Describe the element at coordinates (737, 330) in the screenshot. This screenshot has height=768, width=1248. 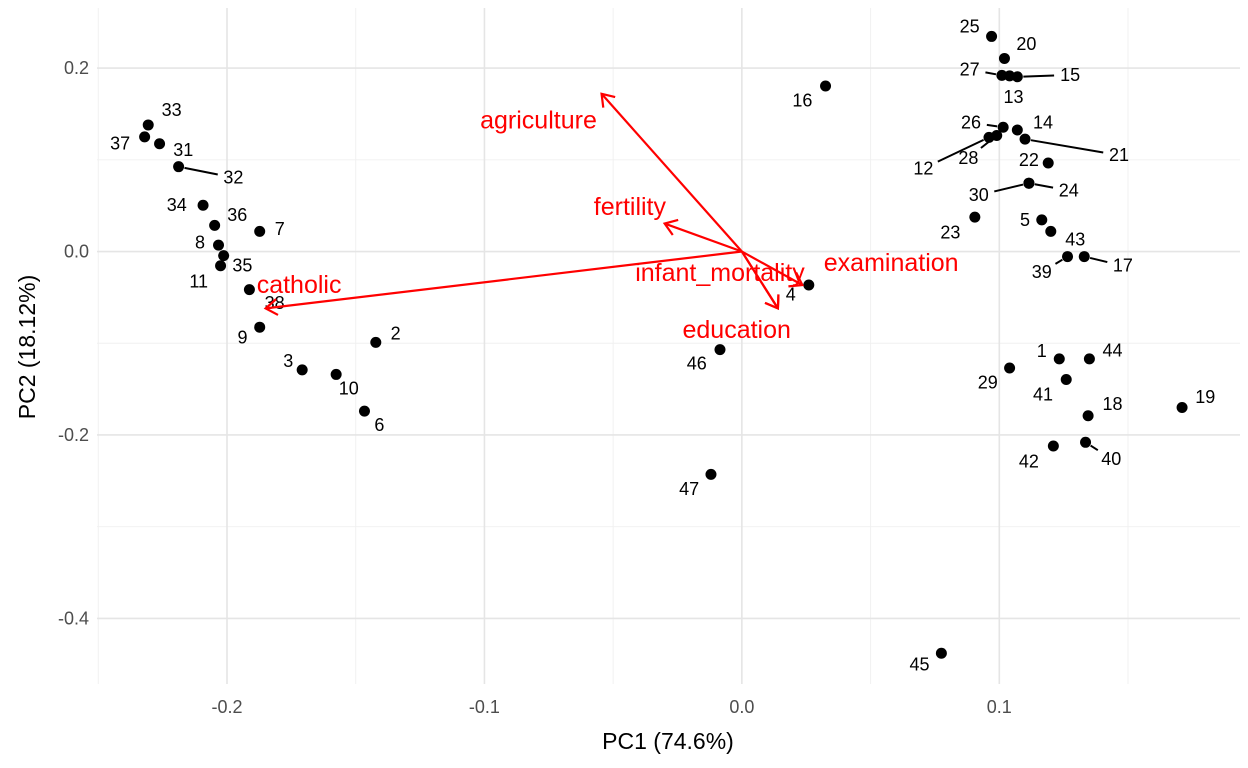
I see `loading-label: education` at that location.